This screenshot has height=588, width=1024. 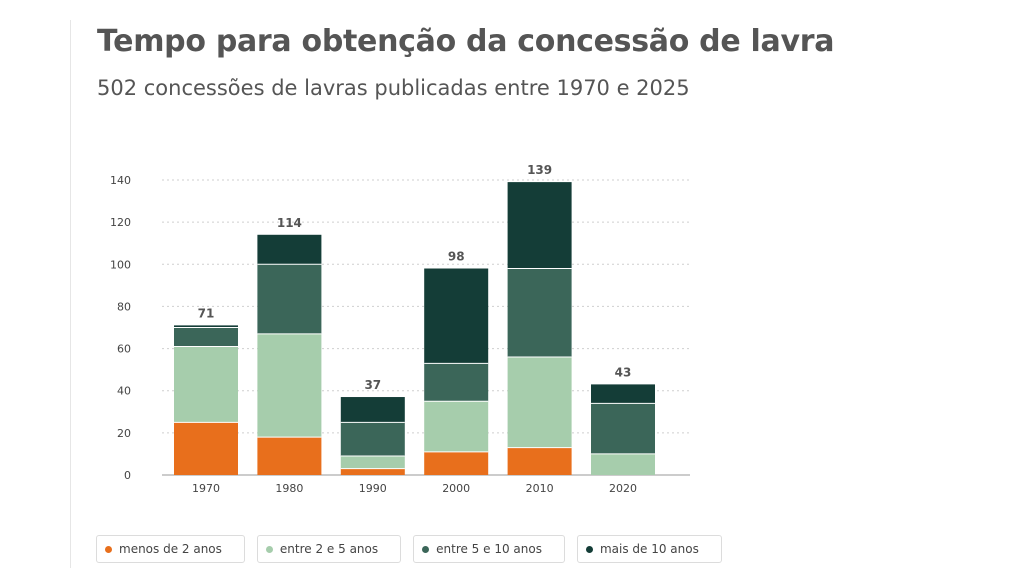 What do you see at coordinates (127, 475) in the screenshot?
I see `y-tick-label: 0` at bounding box center [127, 475].